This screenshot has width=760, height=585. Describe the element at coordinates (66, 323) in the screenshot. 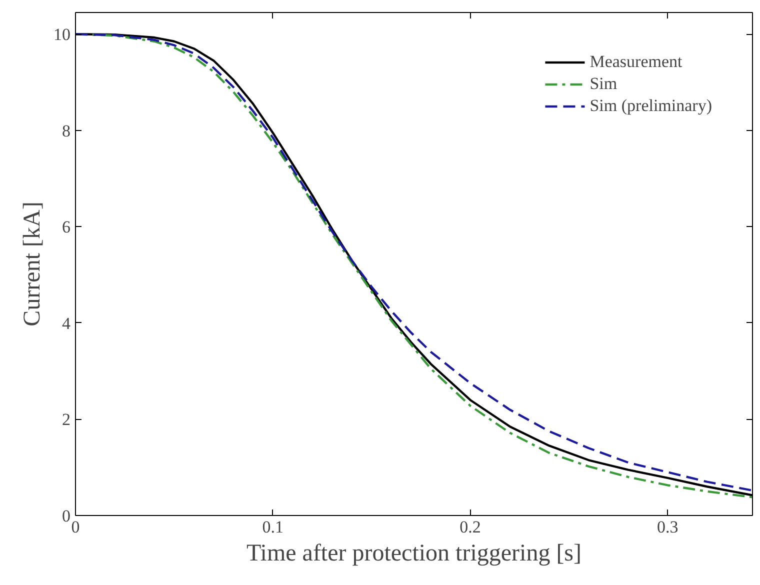

I see `y-tick-label: 4` at that location.